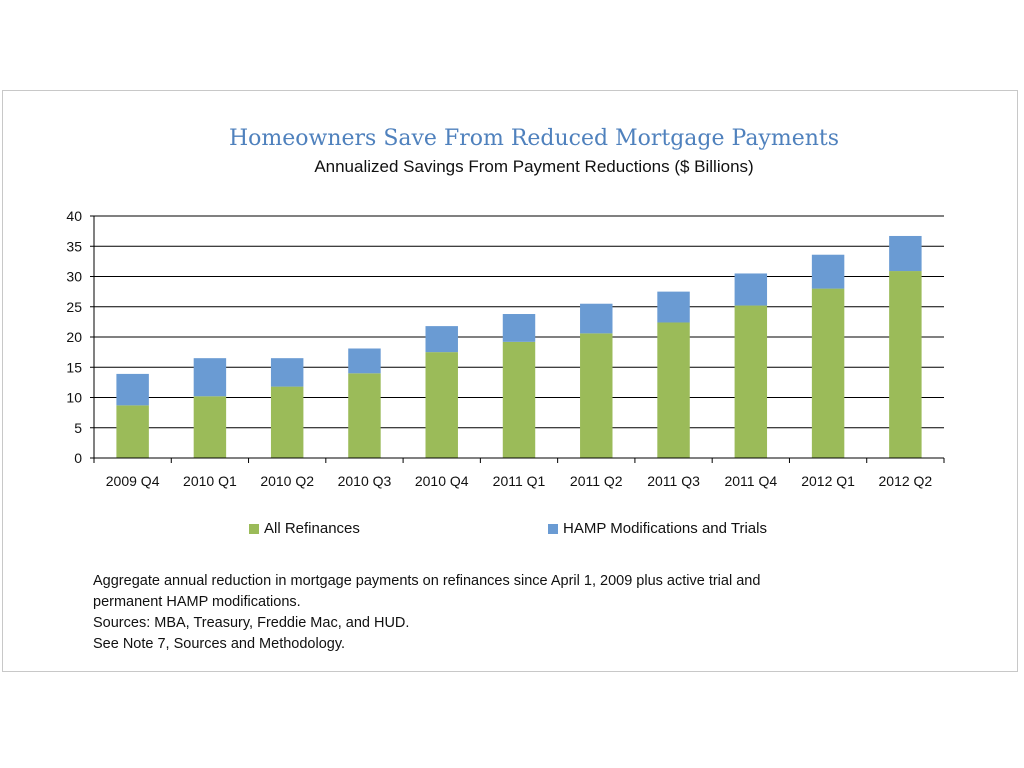 The width and height of the screenshot is (1024, 768). What do you see at coordinates (365, 481) in the screenshot?
I see `x-tick-label: 2010 Q3` at bounding box center [365, 481].